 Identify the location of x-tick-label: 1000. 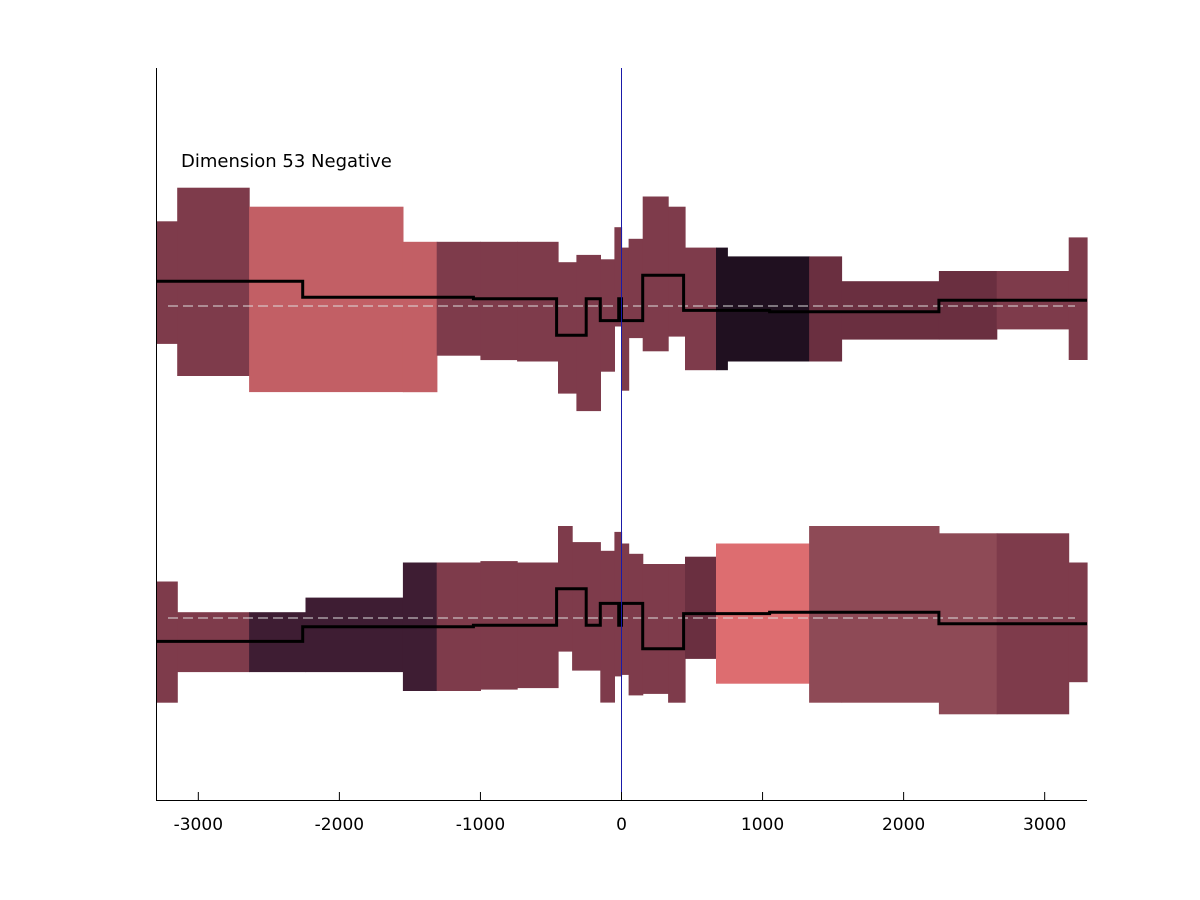
(762, 825).